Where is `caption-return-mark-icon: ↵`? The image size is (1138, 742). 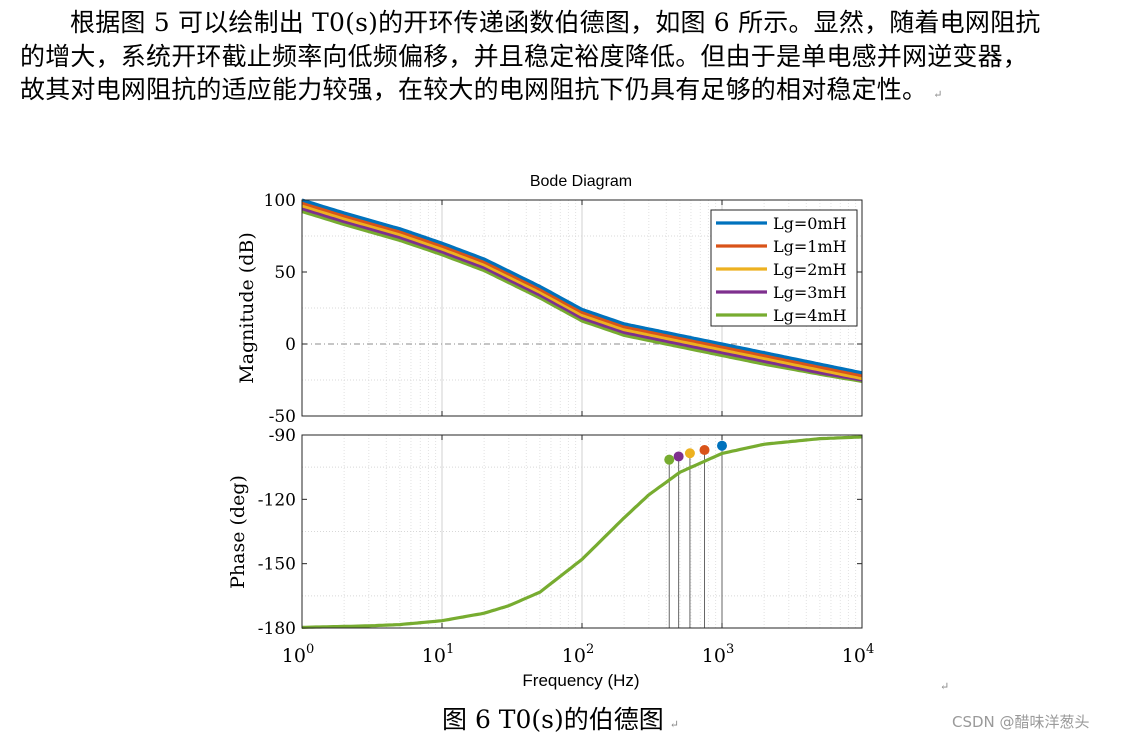 caption-return-mark-icon: ↵ is located at coordinates (674, 724).